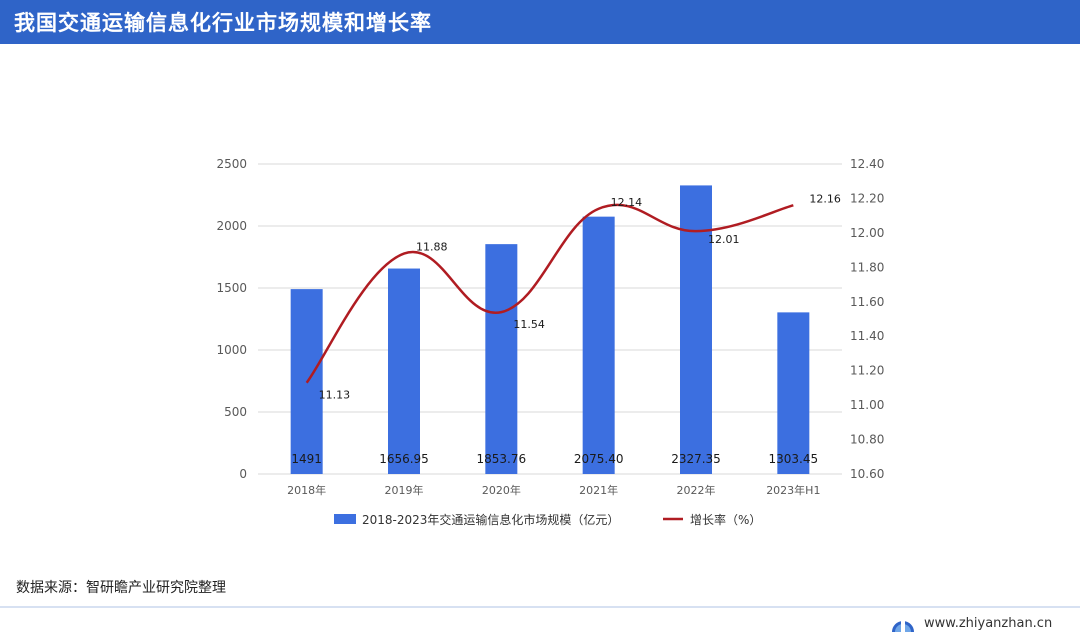 The width and height of the screenshot is (1080, 636). What do you see at coordinates (599, 459) in the screenshot?
I see `bar-value-label: 2075.40` at bounding box center [599, 459].